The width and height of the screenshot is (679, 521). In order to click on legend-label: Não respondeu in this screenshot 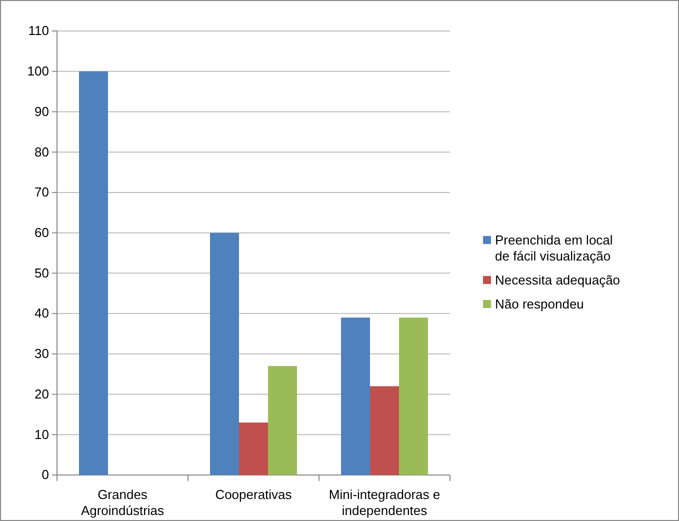, I will do `click(539, 304)`.